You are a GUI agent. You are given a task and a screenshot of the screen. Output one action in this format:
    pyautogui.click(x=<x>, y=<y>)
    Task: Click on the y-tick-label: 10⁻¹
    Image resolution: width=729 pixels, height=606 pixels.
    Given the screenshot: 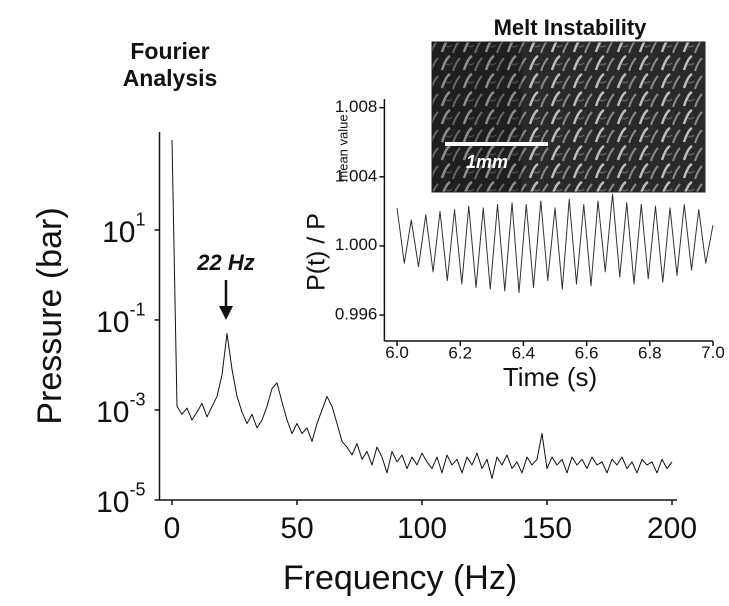 What is the action you would take?
    pyautogui.click(x=120, y=319)
    